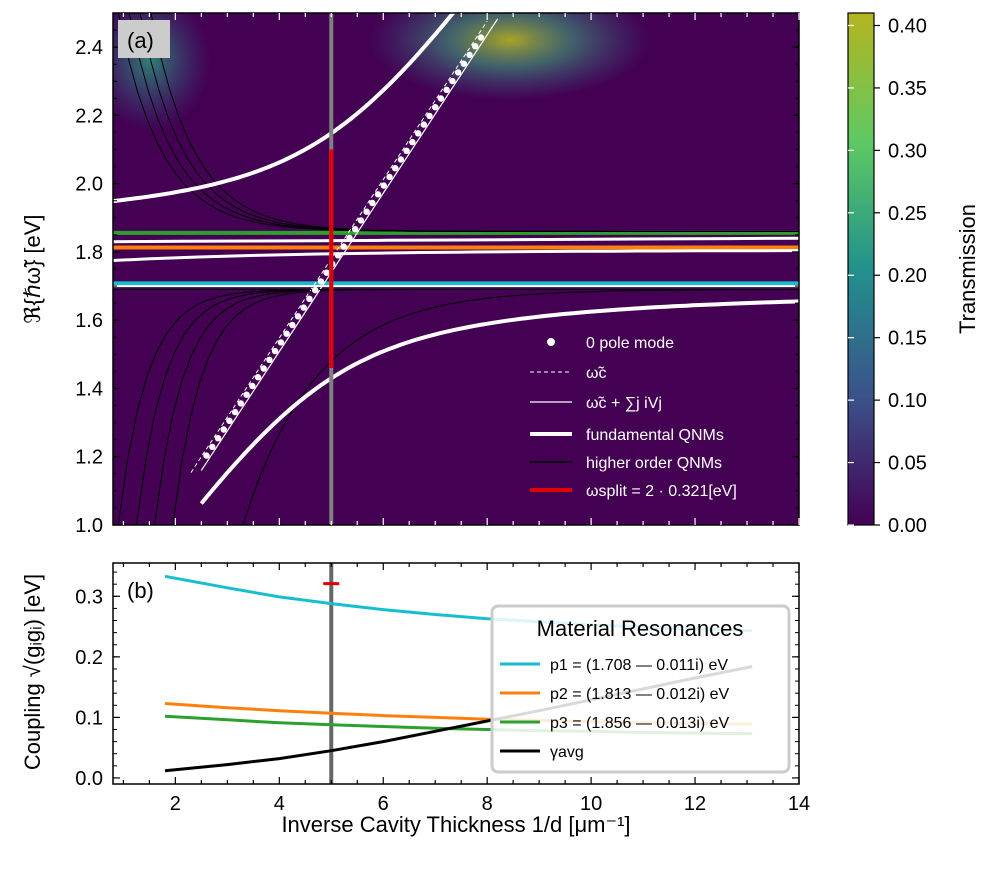  I want to click on fundamental-qnm-lower, so click(499, 402).